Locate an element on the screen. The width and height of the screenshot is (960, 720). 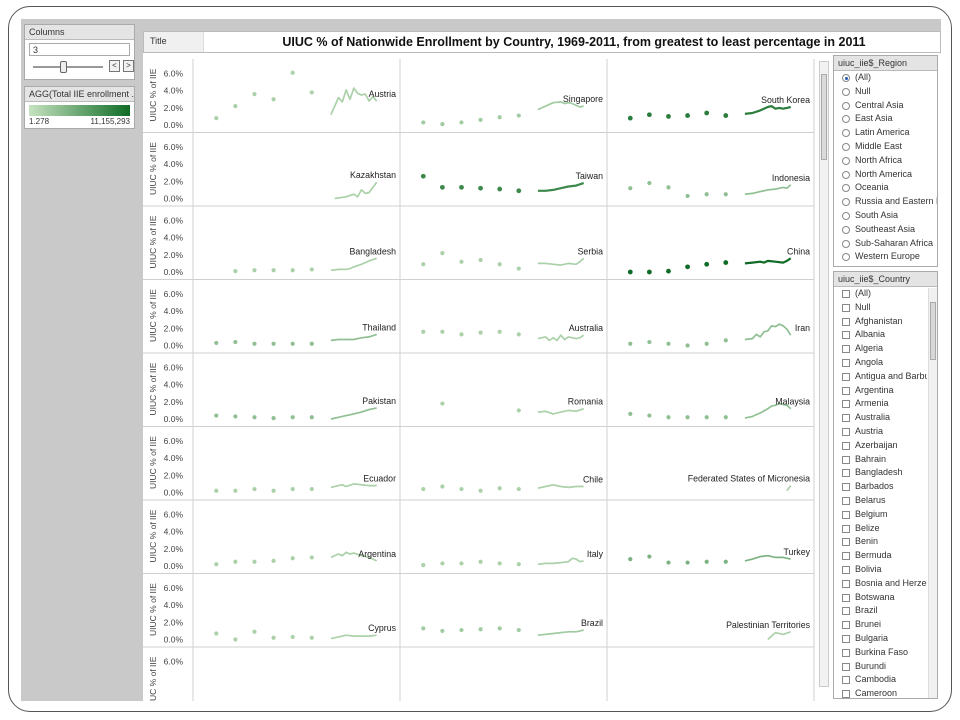
country-scrollbar-thumb is located at coordinates (933, 331).